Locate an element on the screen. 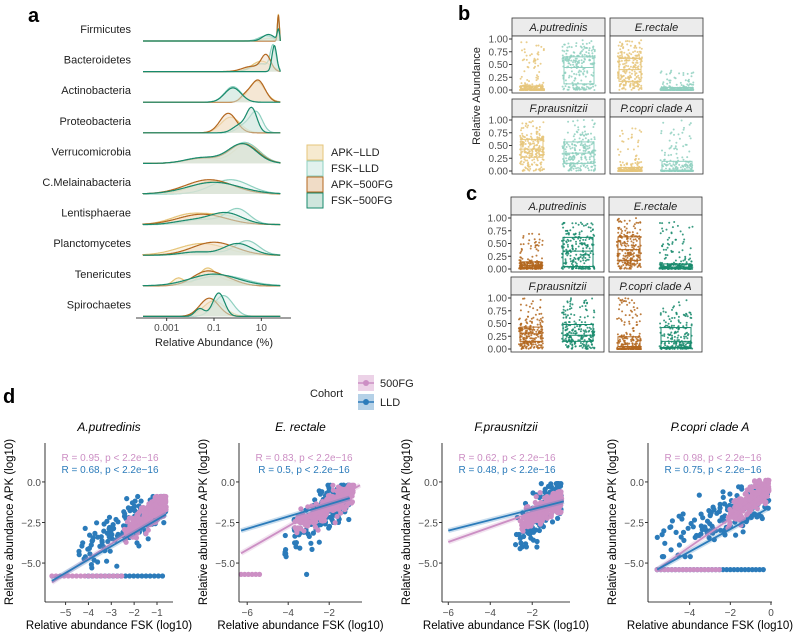 This screenshot has height=636, width=798. density-line-fsk_500fg is located at coordinates (212, 249).